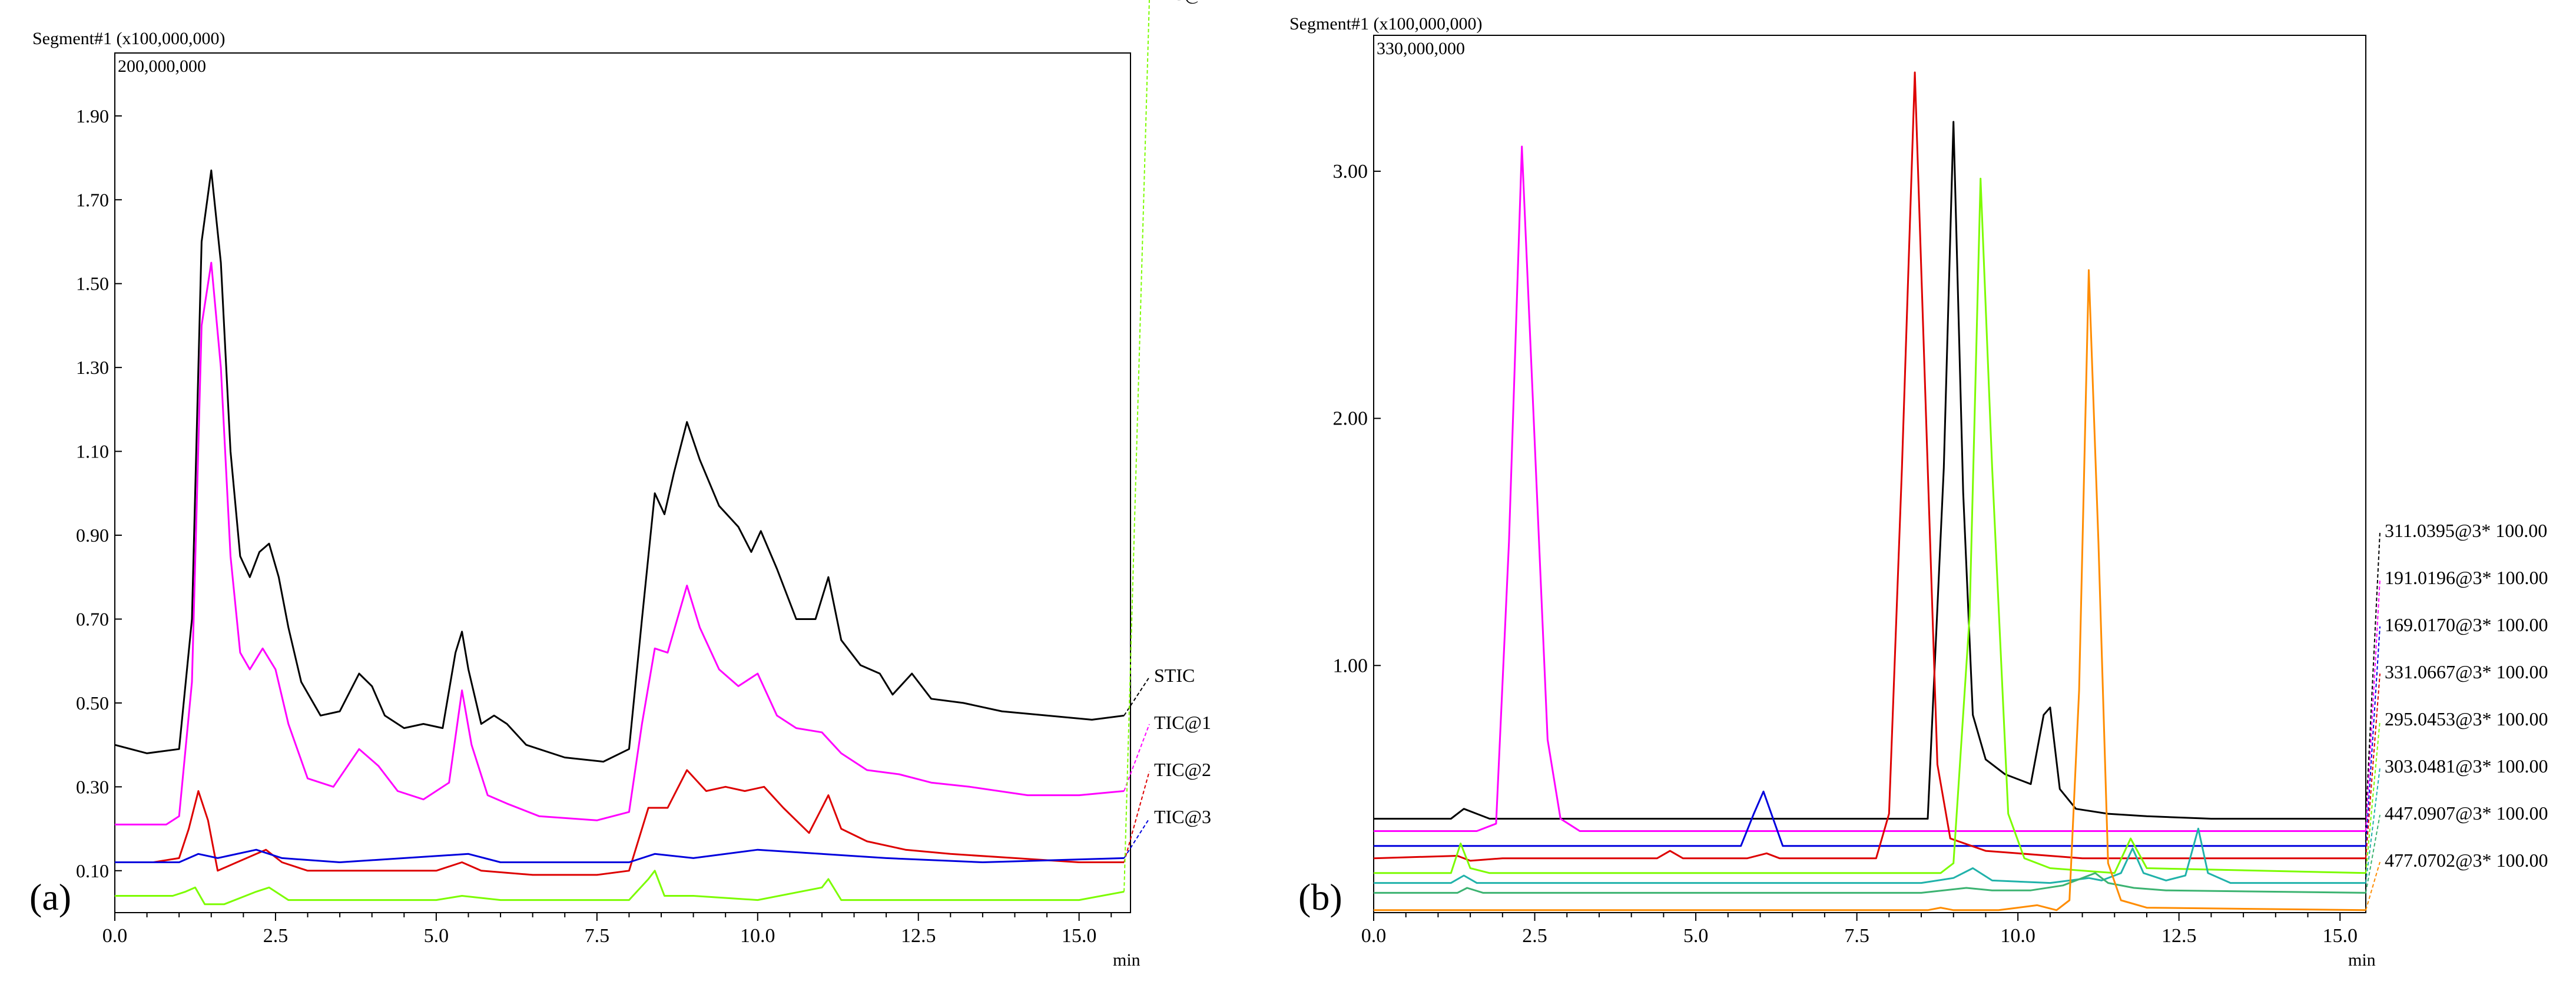  I want to click on series-label: STIC, so click(1174, 676).